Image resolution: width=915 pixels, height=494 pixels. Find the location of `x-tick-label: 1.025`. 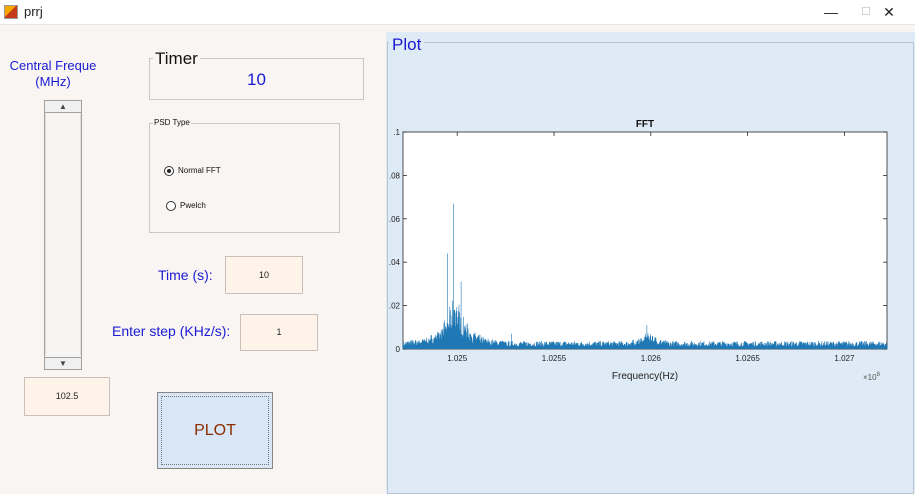

x-tick-label: 1.025 is located at coordinates (457, 358).